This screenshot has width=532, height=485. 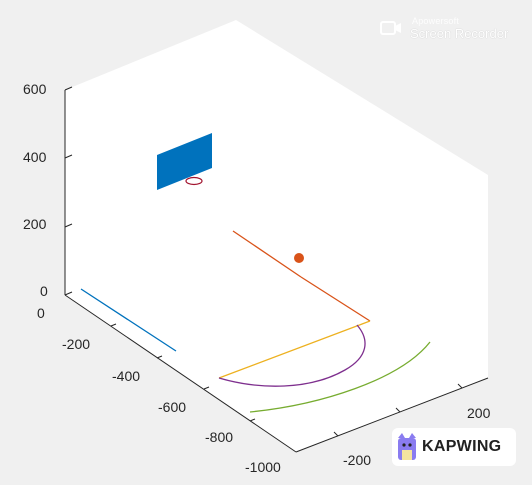 I want to click on y-tick-label: -200, so click(x=76, y=344).